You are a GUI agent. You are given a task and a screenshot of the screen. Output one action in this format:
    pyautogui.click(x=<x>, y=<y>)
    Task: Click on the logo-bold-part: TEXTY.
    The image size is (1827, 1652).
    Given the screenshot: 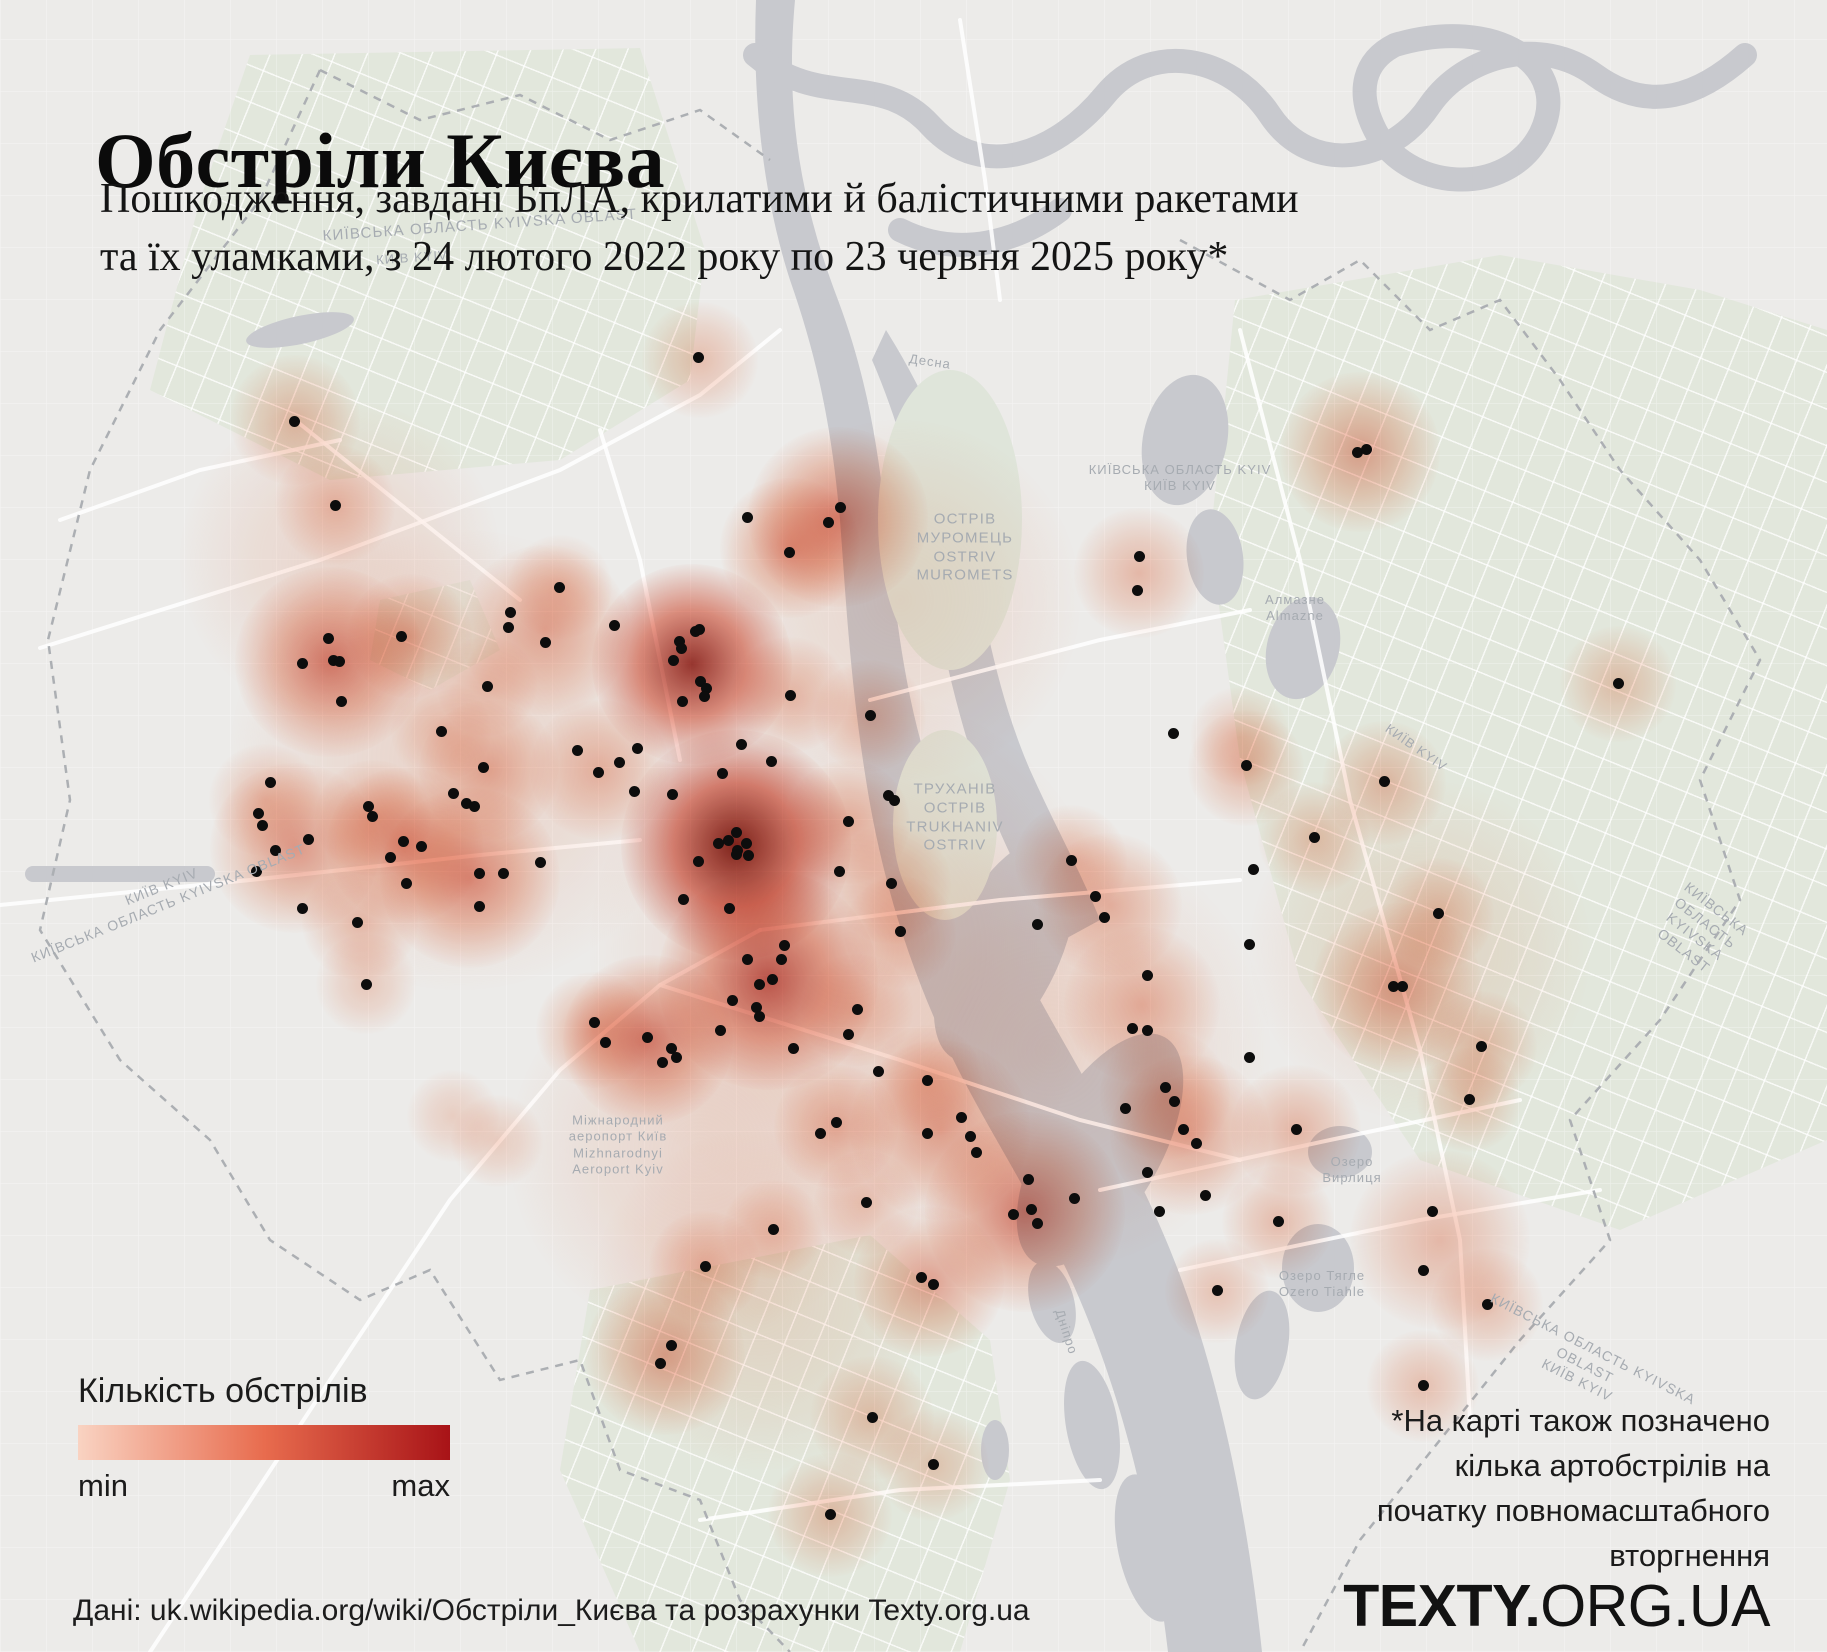 What is the action you would take?
    pyautogui.click(x=1442, y=1606)
    